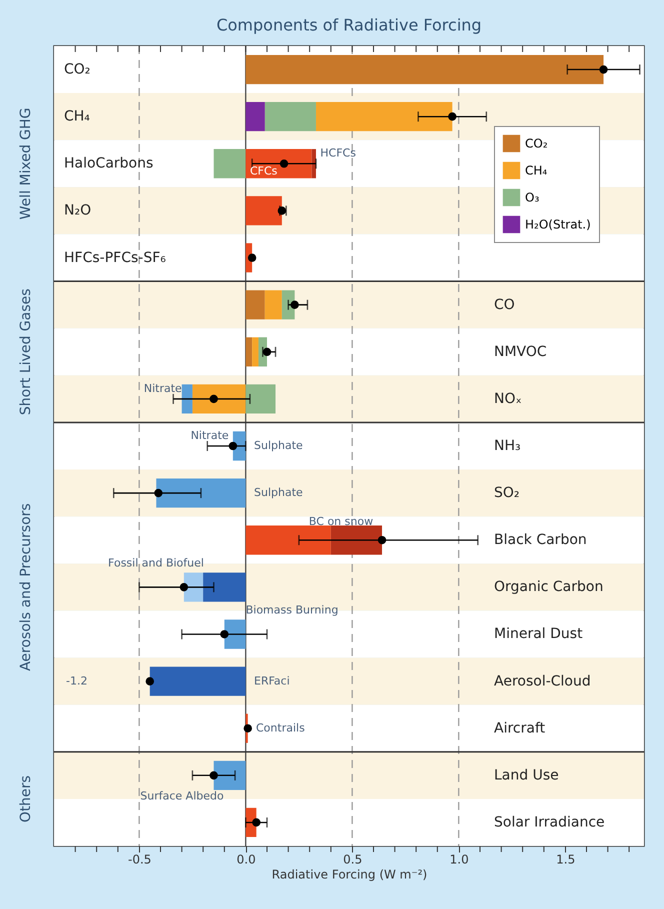 Image resolution: width=664 pixels, height=909 pixels. Describe the element at coordinates (352, 859) in the screenshot. I see `x-tick-label: 0.5` at that location.